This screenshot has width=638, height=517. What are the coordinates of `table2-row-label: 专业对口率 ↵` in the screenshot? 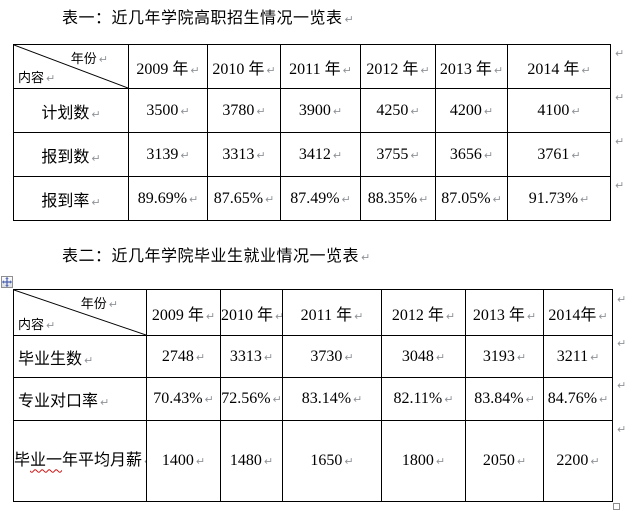 It's located at (80, 399).